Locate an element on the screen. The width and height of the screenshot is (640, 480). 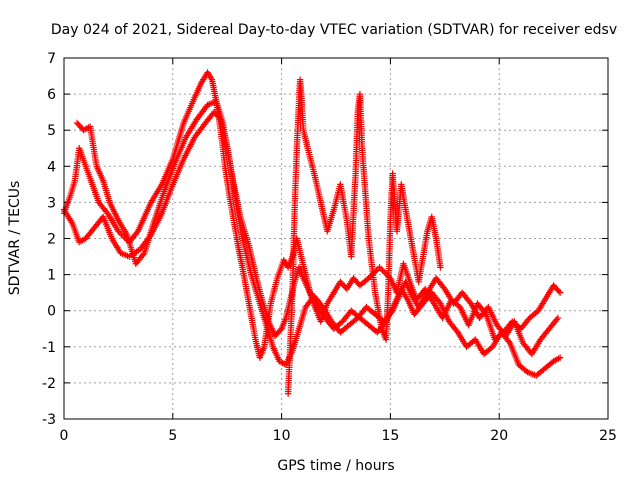
y-tick-label: -1 is located at coordinates (49, 348).